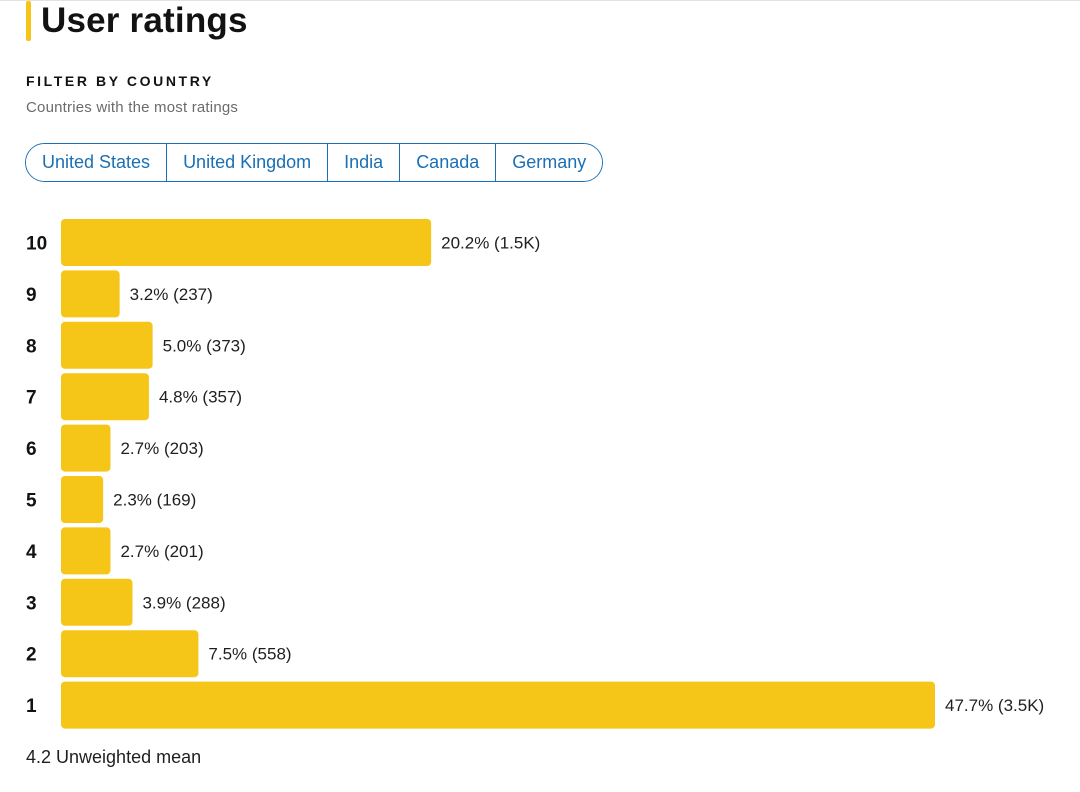 This screenshot has width=1080, height=792. I want to click on rating-value-2: 7.5% (558), so click(249, 654).